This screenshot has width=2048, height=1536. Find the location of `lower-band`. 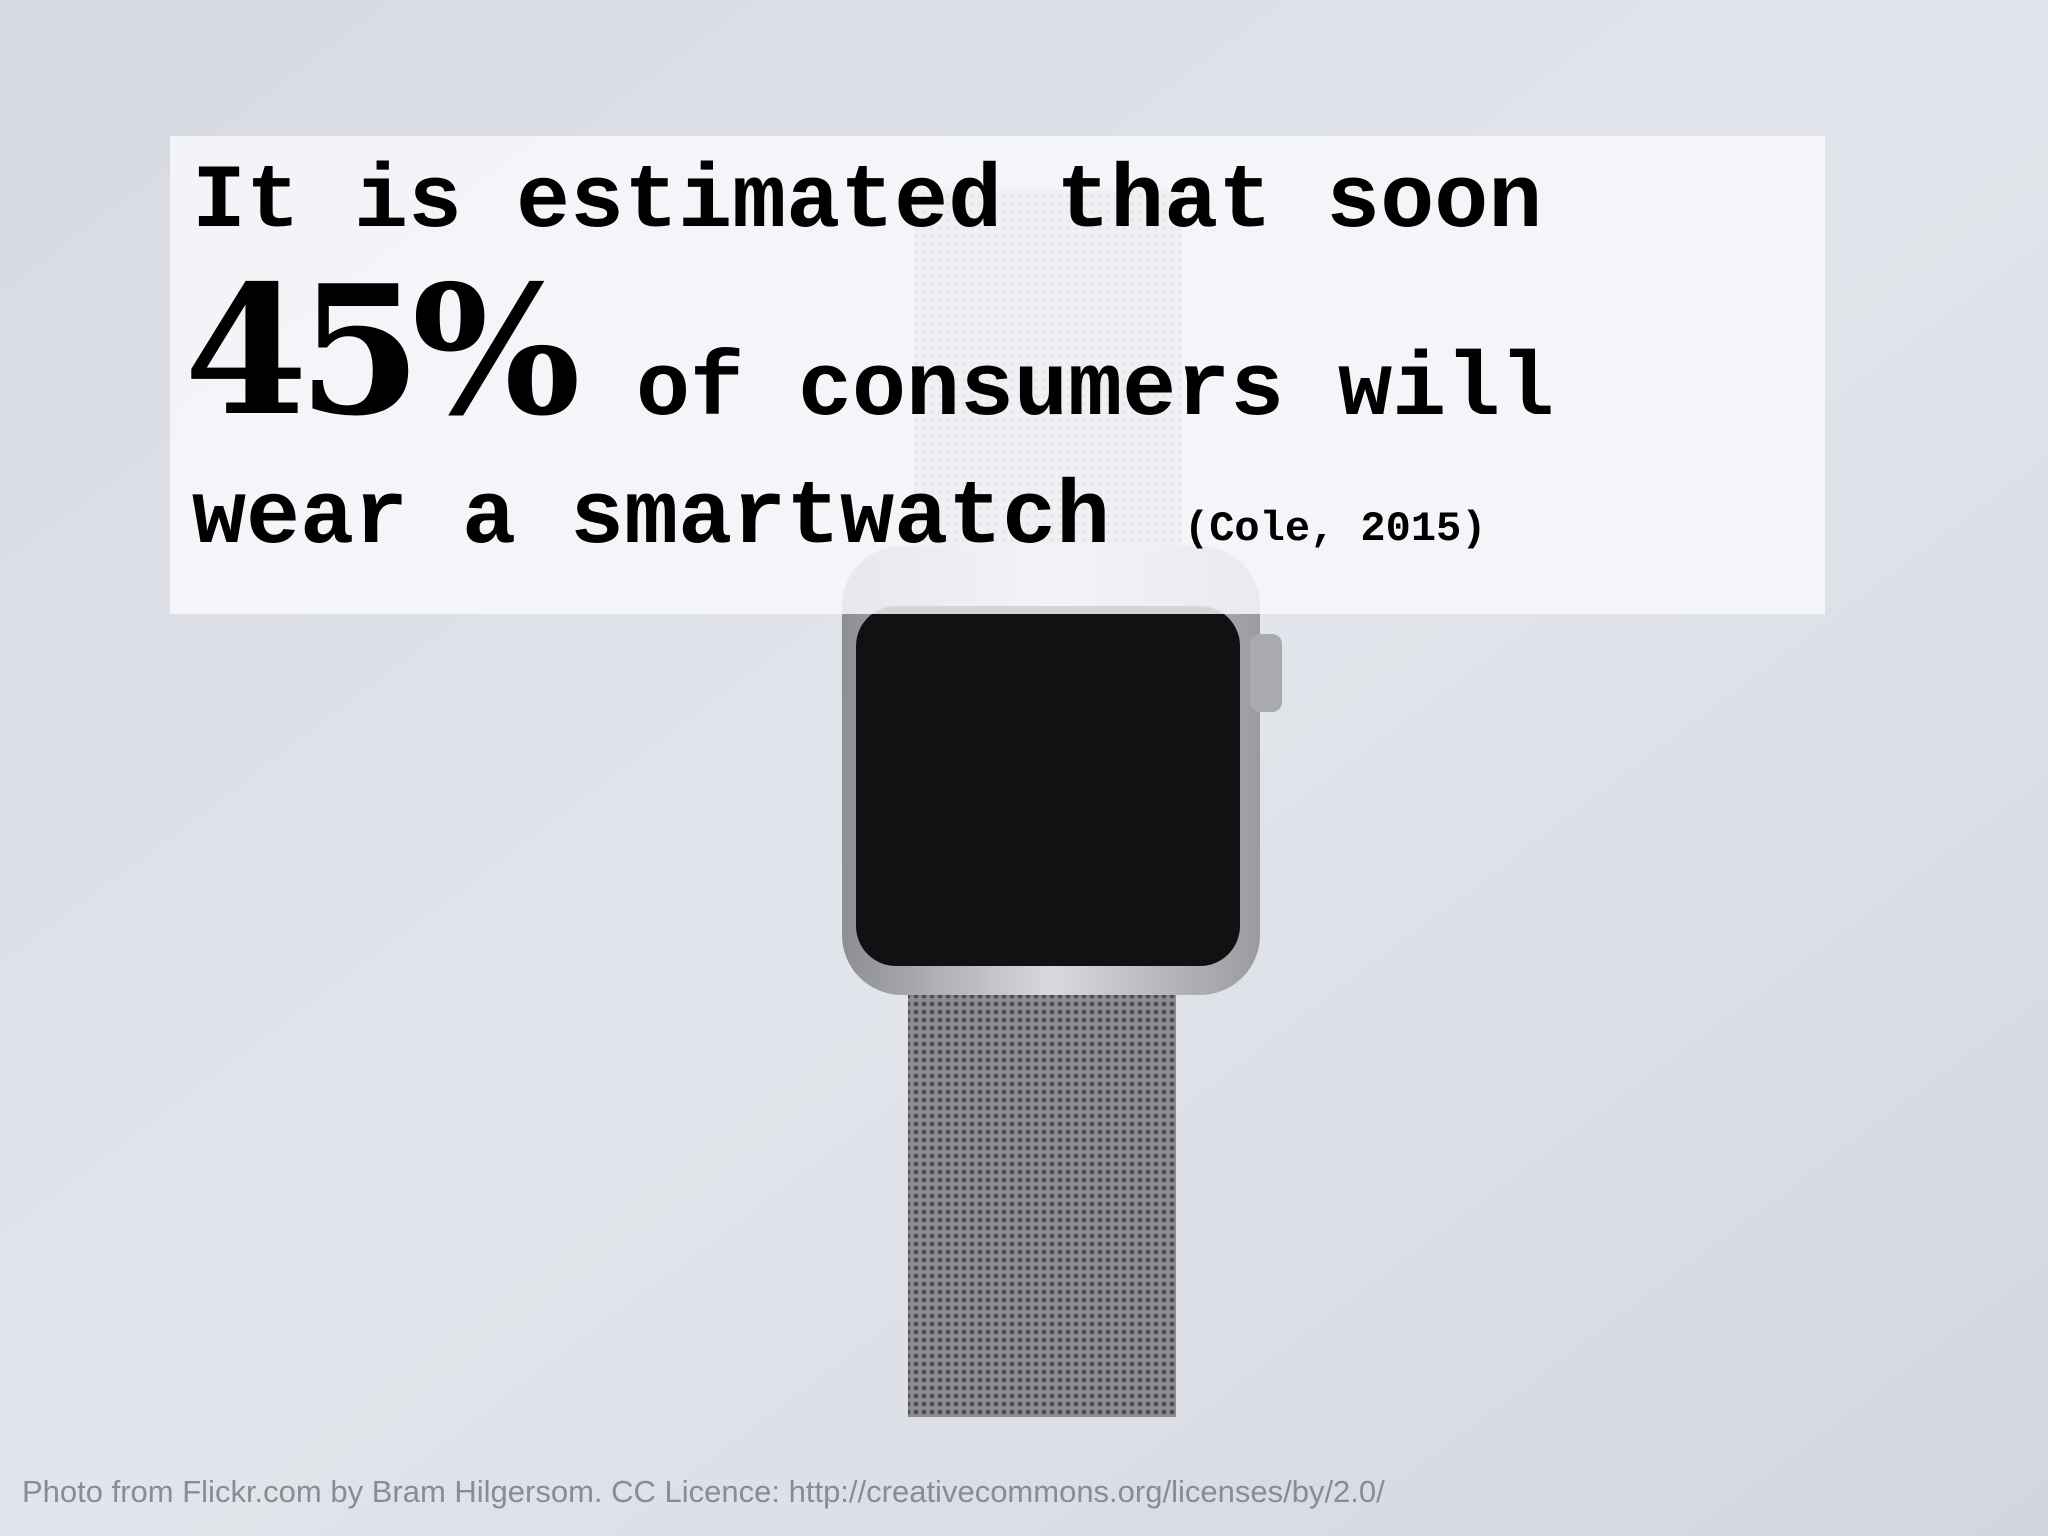

lower-band is located at coordinates (1042, 1201).